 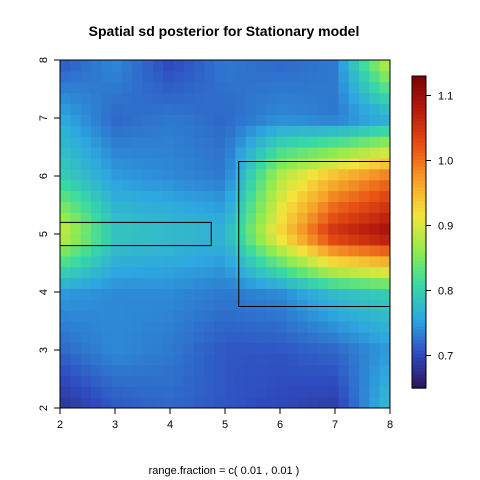 I want to click on y-tick-label: 8, so click(x=44, y=60).